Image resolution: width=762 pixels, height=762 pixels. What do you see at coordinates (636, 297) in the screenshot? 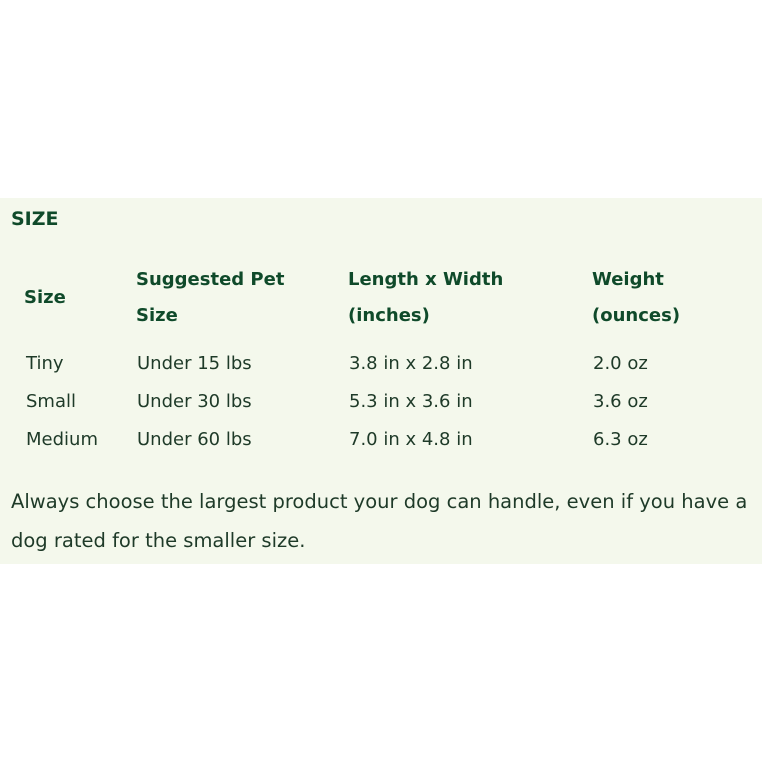
I see `header-weight: Weight (ounces)` at bounding box center [636, 297].